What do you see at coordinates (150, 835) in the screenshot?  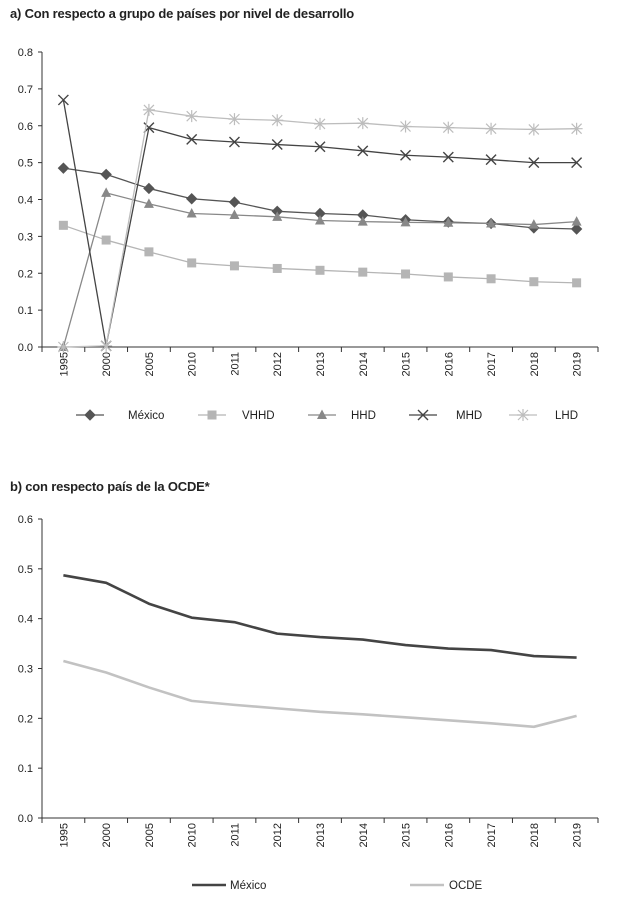 I see `x-tick-label: 2005` at bounding box center [150, 835].